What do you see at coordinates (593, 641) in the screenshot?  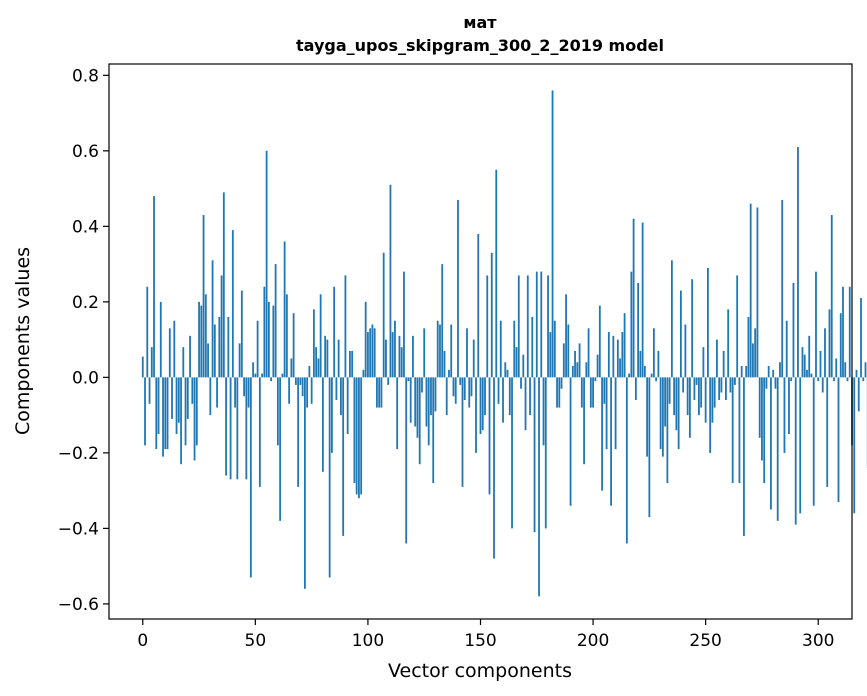 I see `x-tick-label: 200` at bounding box center [593, 641].